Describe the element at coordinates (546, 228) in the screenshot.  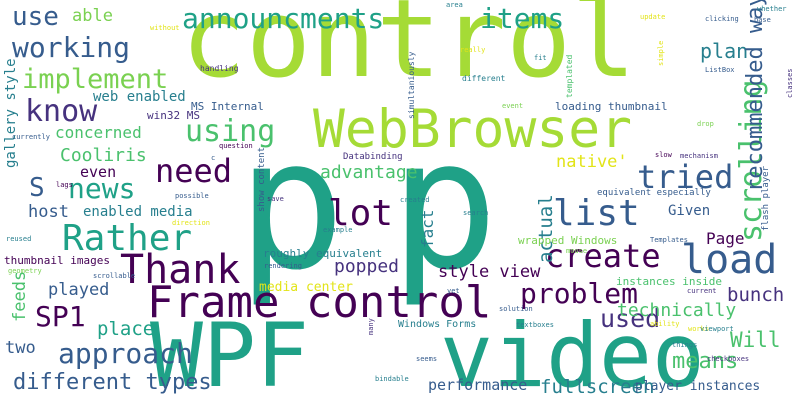
I see `word-actual: actual` at that location.